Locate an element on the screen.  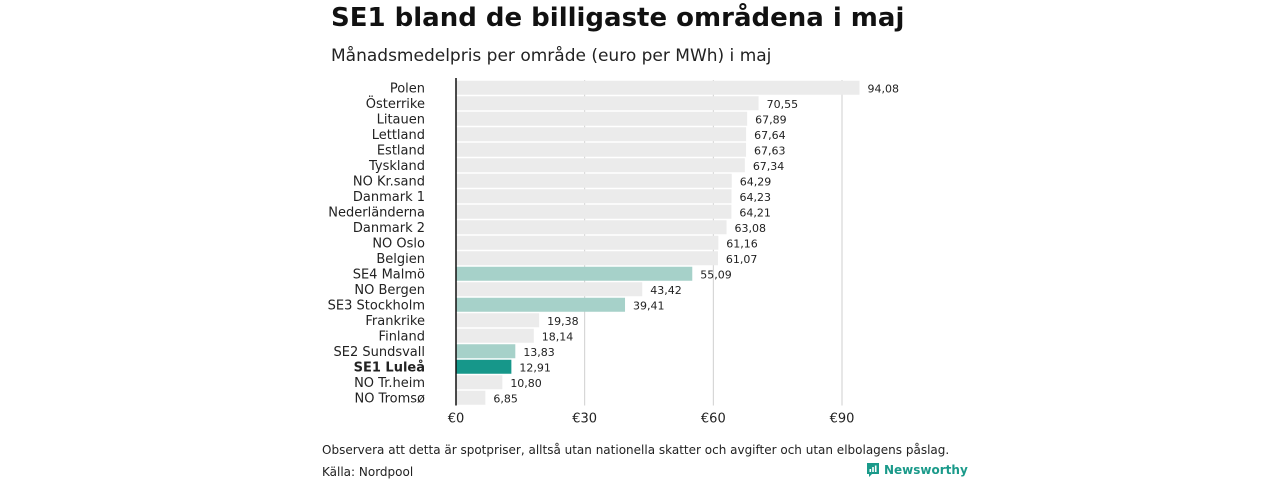
value-label: 70,55 is located at coordinates (783, 104).